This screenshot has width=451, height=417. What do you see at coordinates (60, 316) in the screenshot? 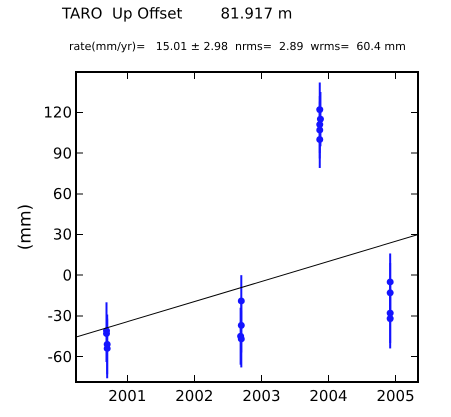
I see `y-tick-label: -30` at bounding box center [60, 316].